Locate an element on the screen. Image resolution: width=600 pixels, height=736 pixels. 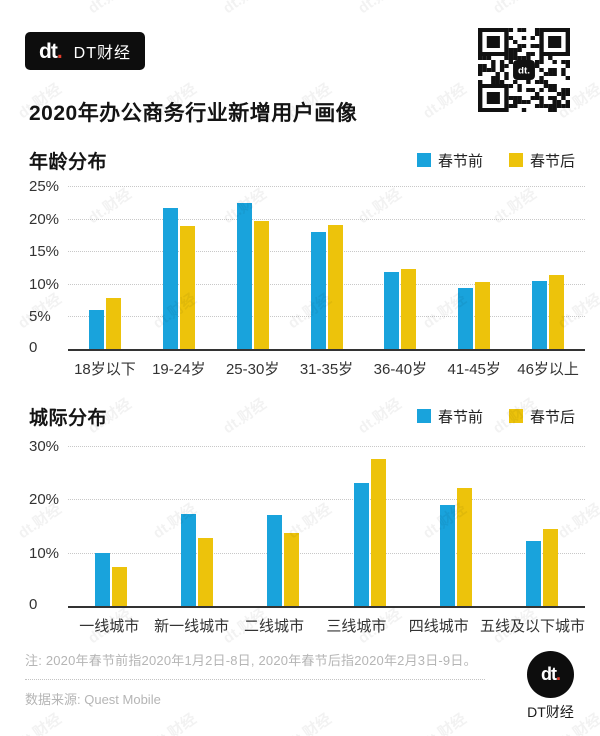
bar-春节后-二线城市 is located at coordinates (292, 569).